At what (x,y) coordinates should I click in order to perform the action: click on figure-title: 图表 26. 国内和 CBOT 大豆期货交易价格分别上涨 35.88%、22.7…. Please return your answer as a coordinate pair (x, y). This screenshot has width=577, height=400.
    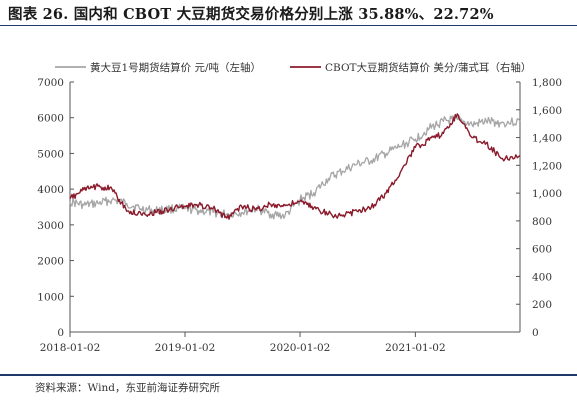
    Looking at the image, I should click on (251, 14).